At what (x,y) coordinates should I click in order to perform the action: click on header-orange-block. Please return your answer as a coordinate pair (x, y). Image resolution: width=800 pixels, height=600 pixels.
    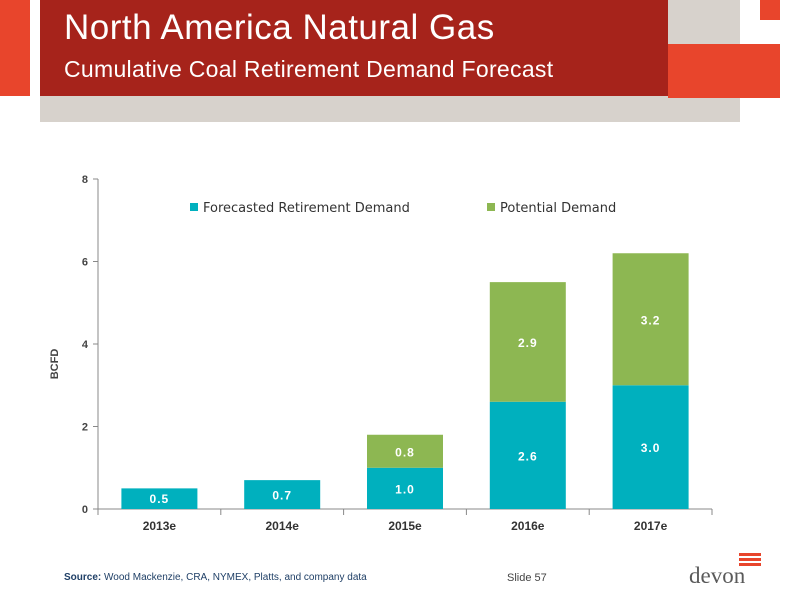
    Looking at the image, I should click on (724, 71).